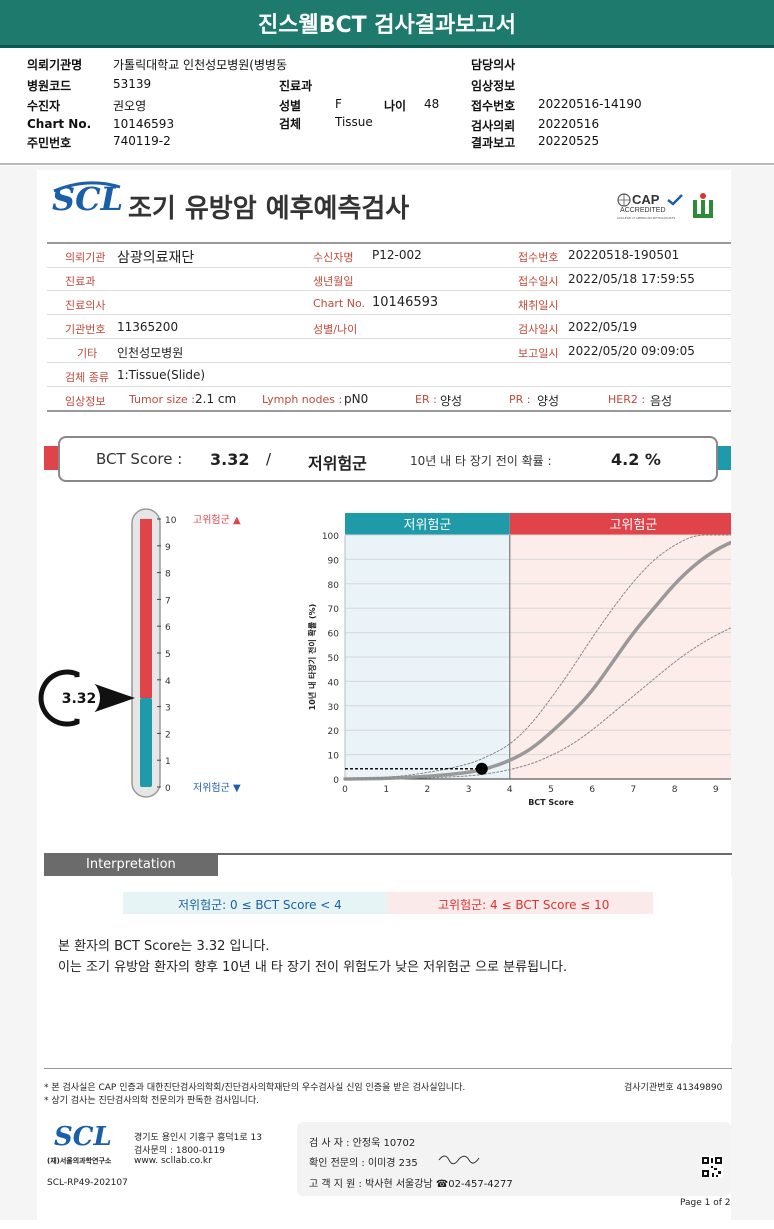 The width and height of the screenshot is (774, 1229). What do you see at coordinates (173, 1161) in the screenshot?
I see `org-website: www. scllab.co.kr` at bounding box center [173, 1161].